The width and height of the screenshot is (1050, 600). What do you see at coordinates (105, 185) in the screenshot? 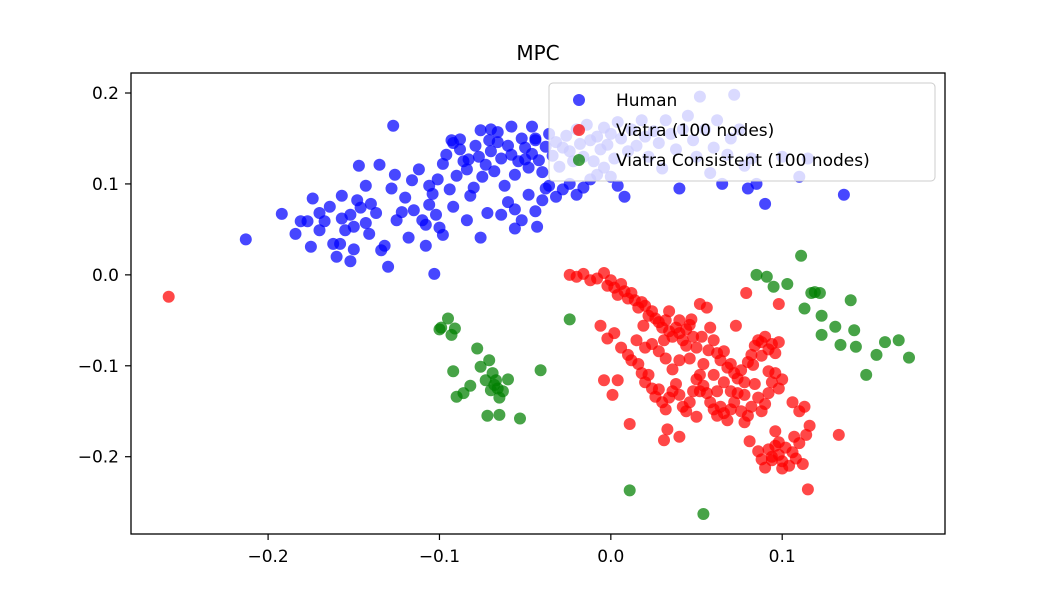
I see `y-tick-label: 0.1` at bounding box center [105, 185].